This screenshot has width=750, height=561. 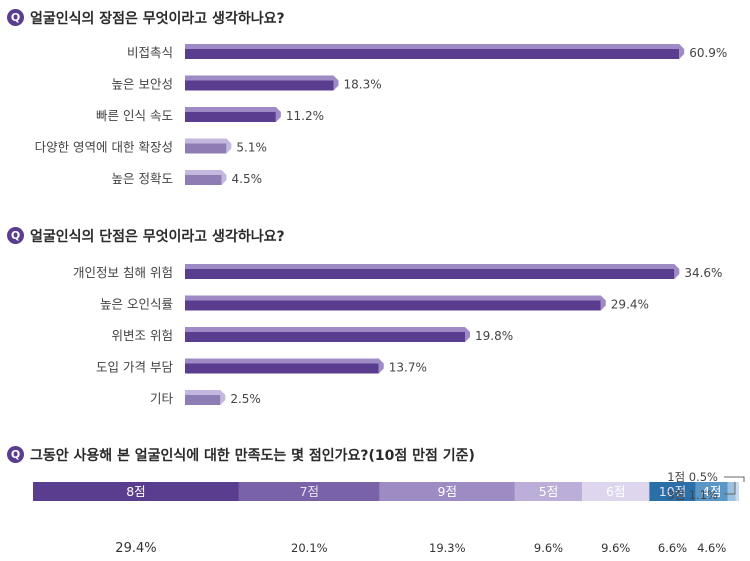 What do you see at coordinates (245, 399) in the screenshot?
I see `chart2-value-label: 2.5%` at bounding box center [245, 399].